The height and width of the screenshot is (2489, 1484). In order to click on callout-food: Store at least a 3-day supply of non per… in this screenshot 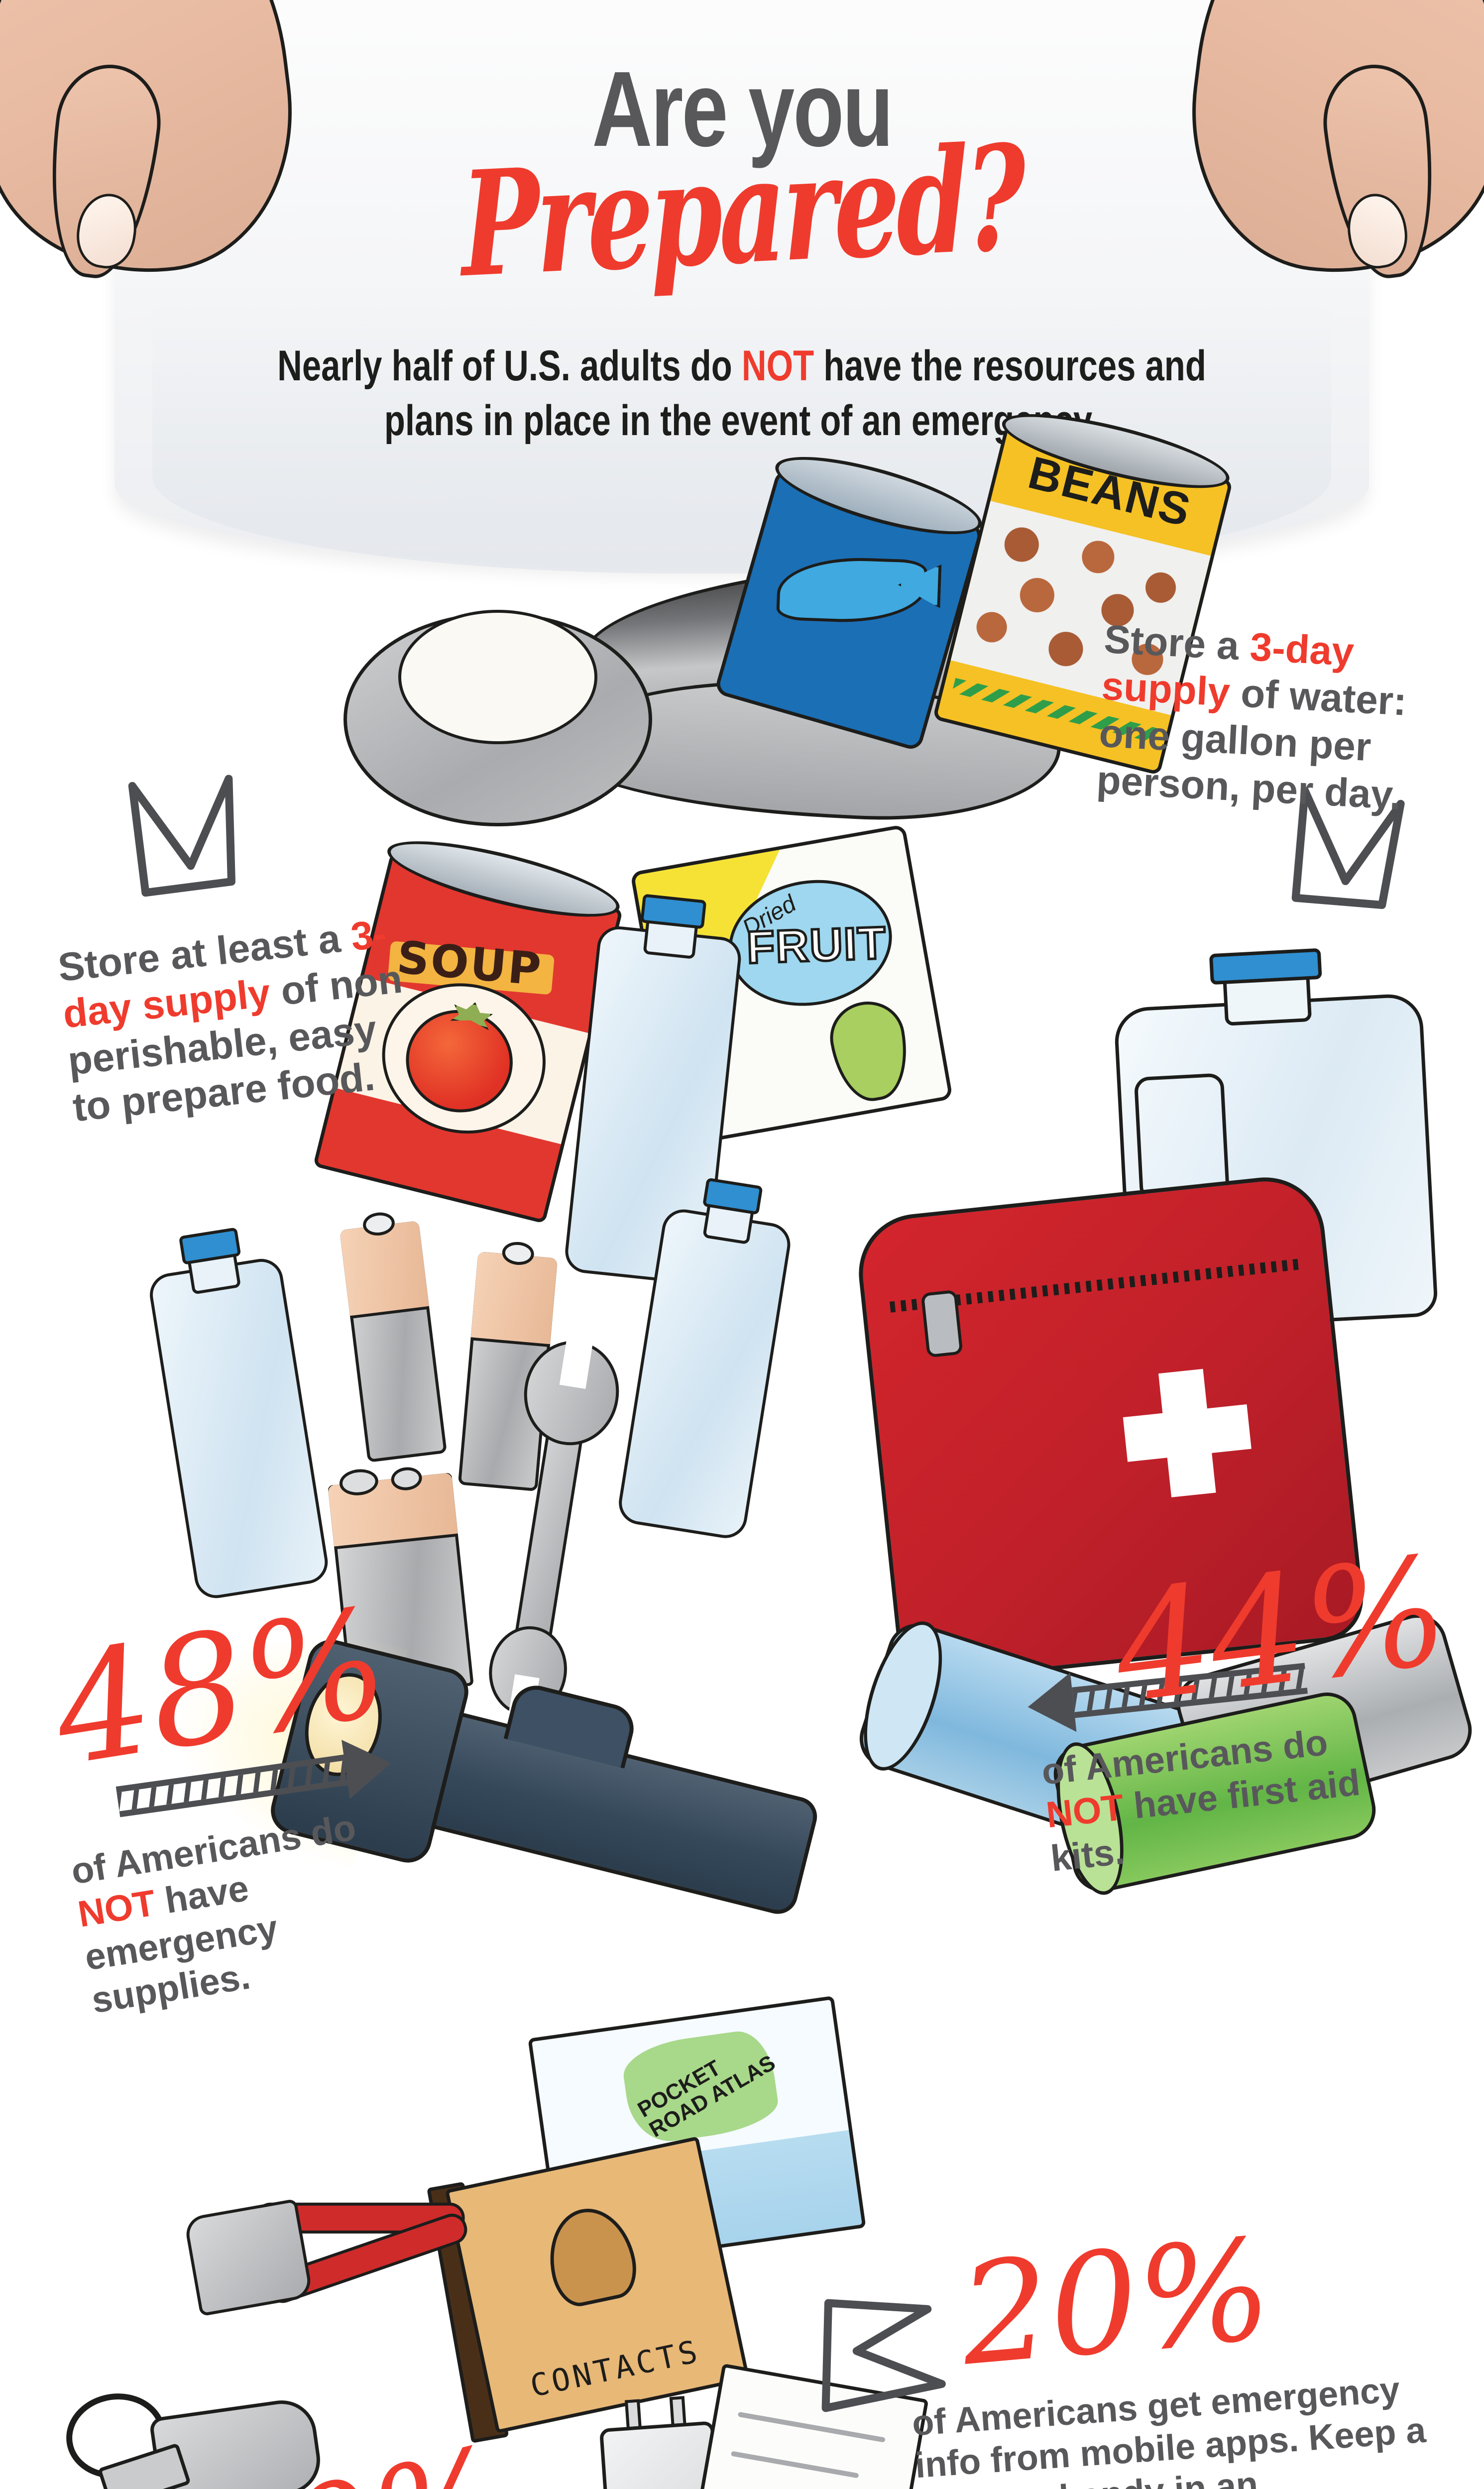, I will do `click(239, 1019)`.